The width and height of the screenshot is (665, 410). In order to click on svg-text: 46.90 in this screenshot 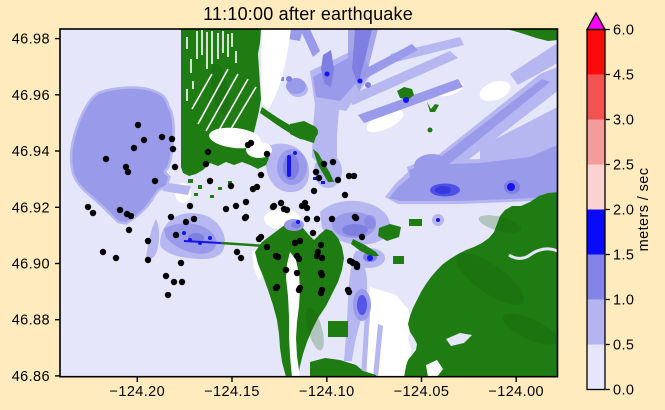, I will do `click(31, 265)`.